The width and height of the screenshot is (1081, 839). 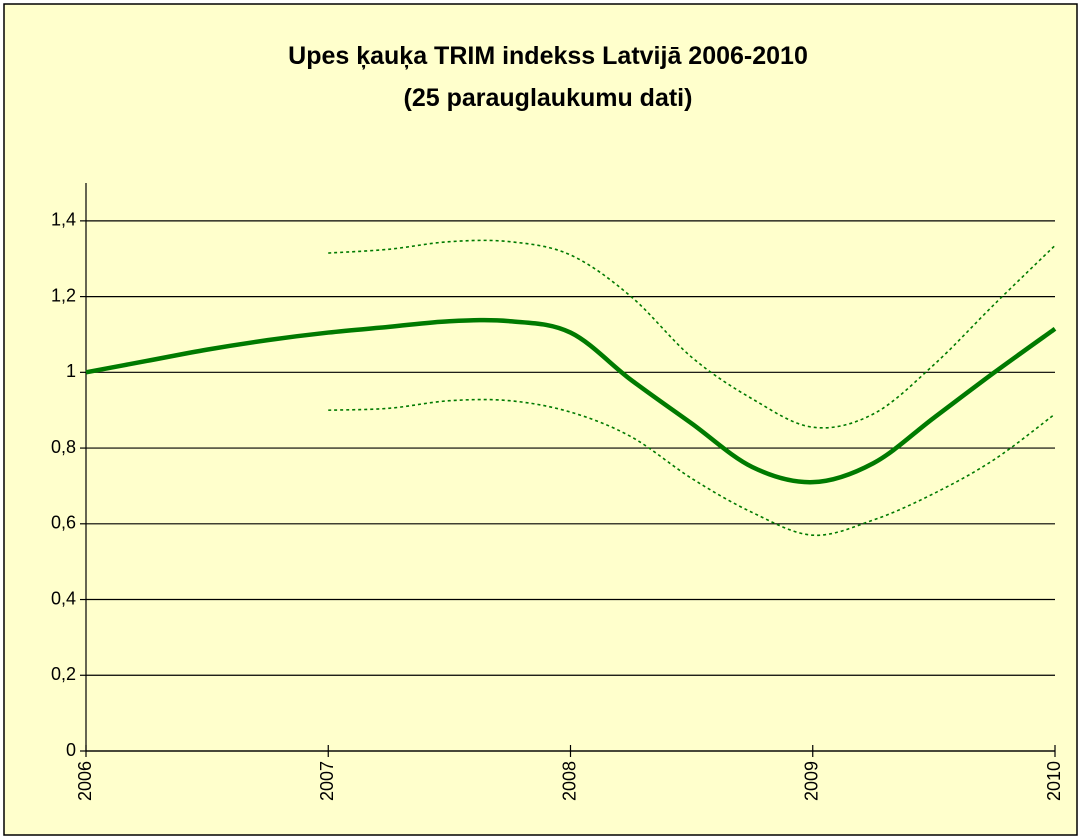 I want to click on x-tick-label: 2008, so click(x=569, y=781).